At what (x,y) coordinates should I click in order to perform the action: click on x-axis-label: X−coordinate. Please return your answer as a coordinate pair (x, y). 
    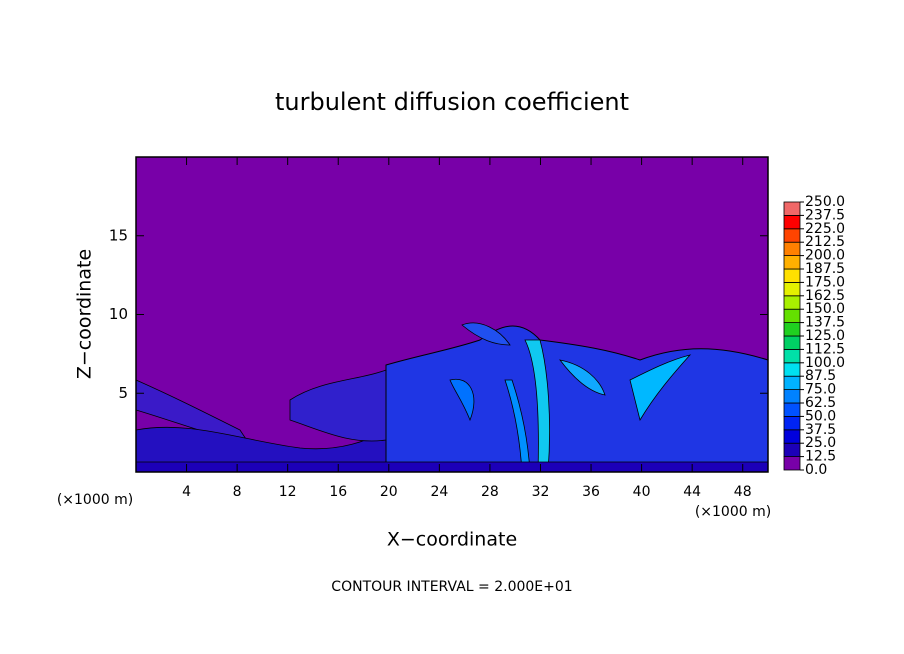
    Looking at the image, I should click on (452, 540).